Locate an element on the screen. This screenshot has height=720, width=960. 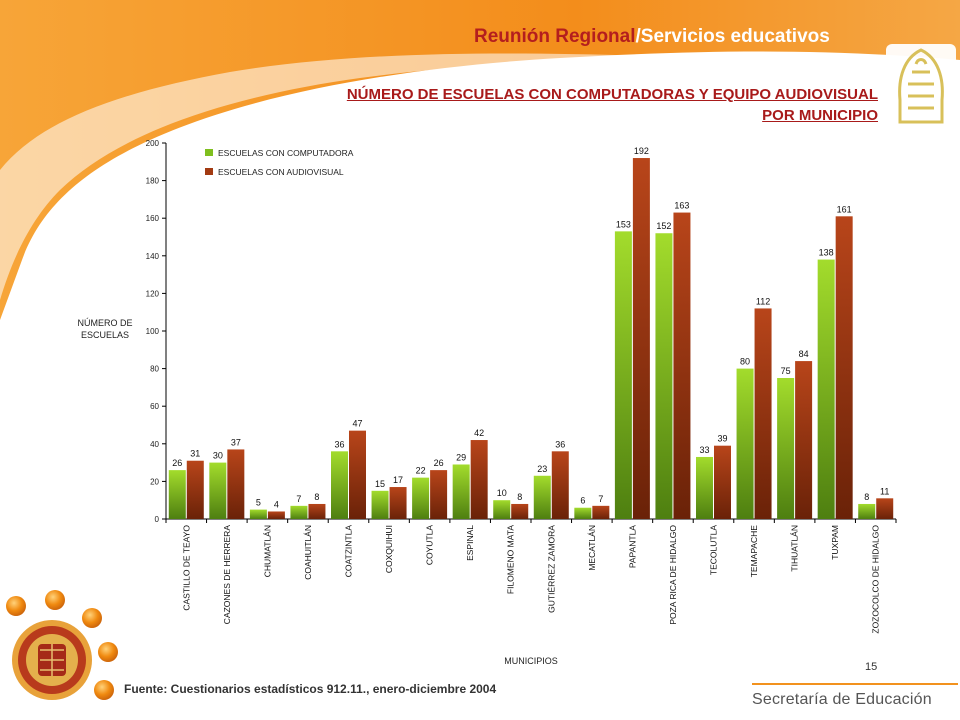
y-tick-label: 0 is located at coordinates (157, 519).